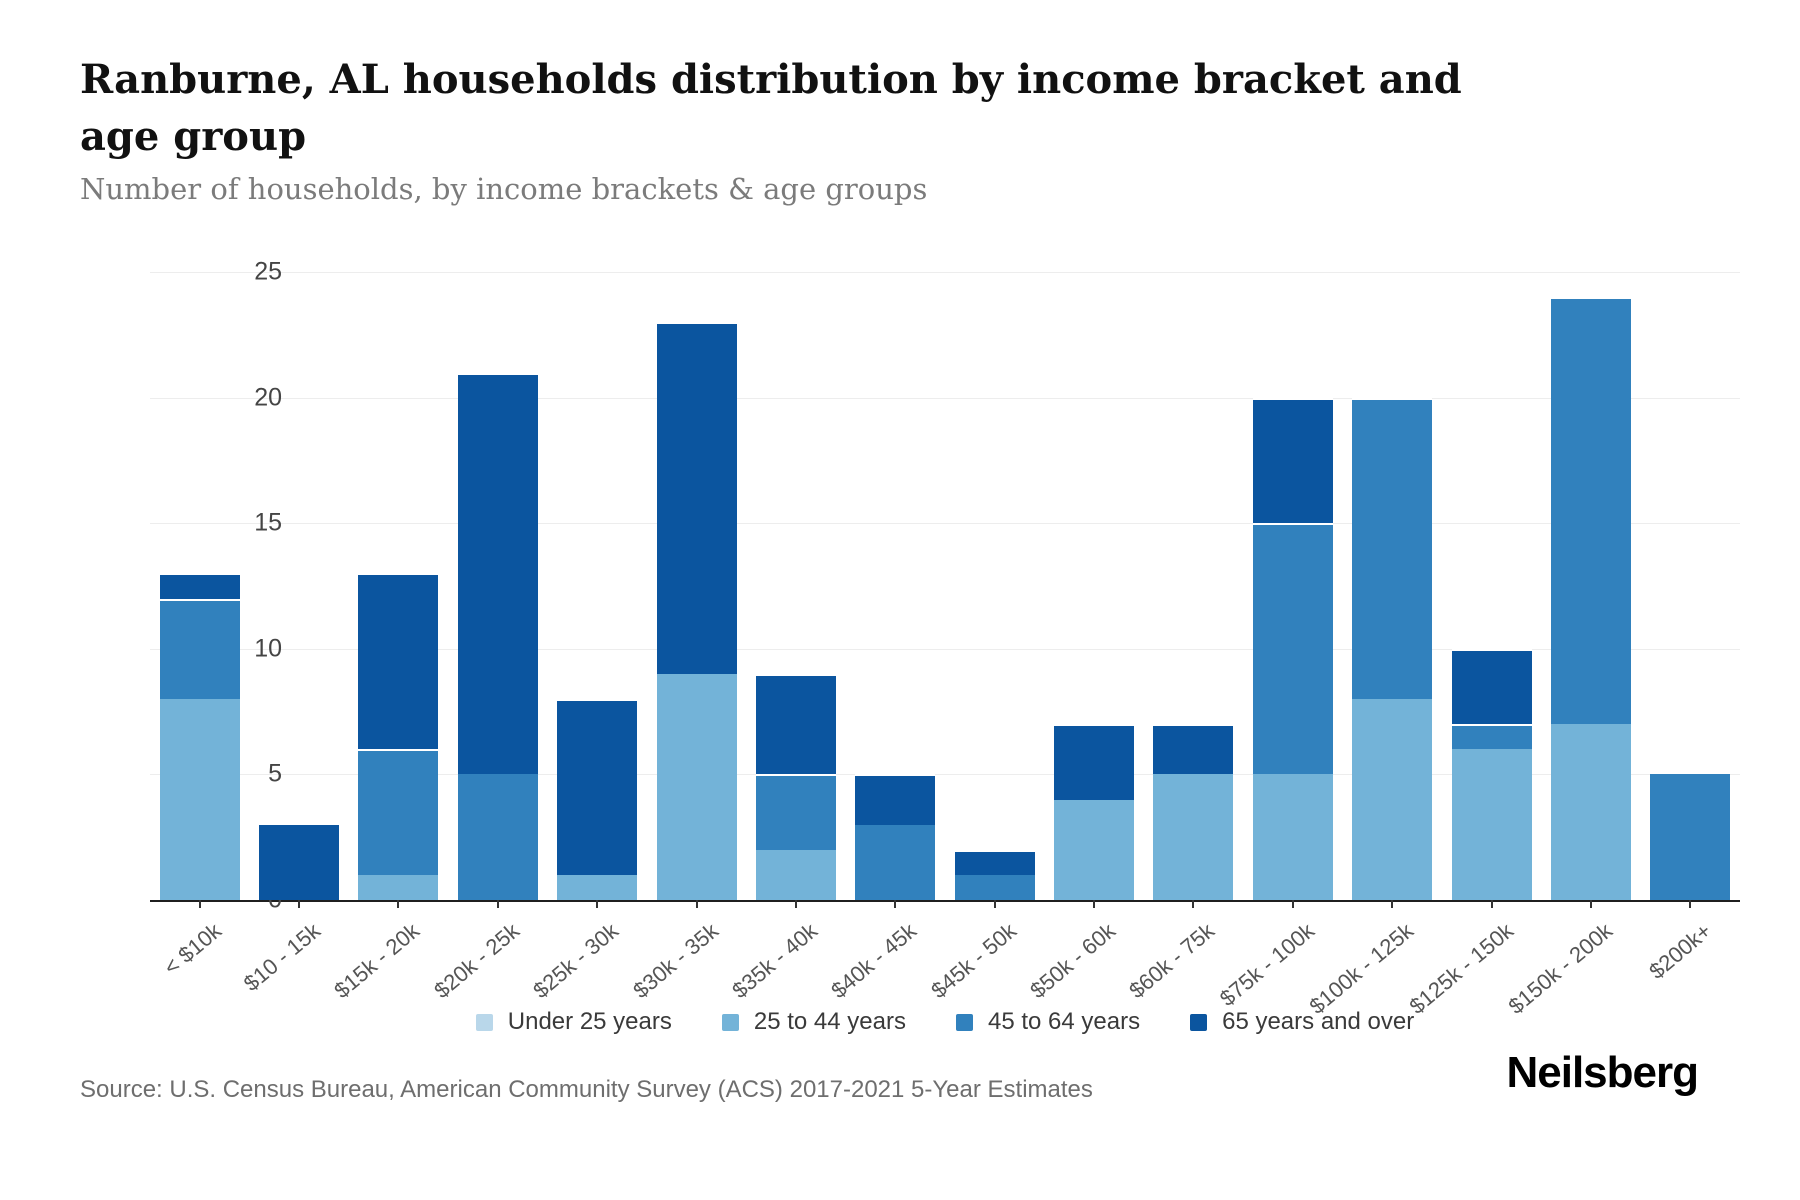 The width and height of the screenshot is (1800, 1200). I want to click on x-tick-label: $150k - 200k, so click(1560, 968).